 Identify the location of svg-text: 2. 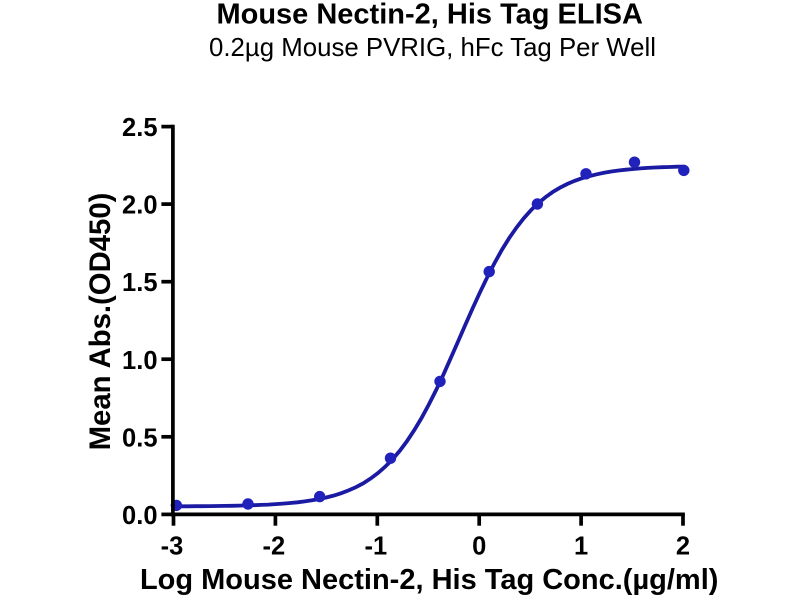
(683, 547).